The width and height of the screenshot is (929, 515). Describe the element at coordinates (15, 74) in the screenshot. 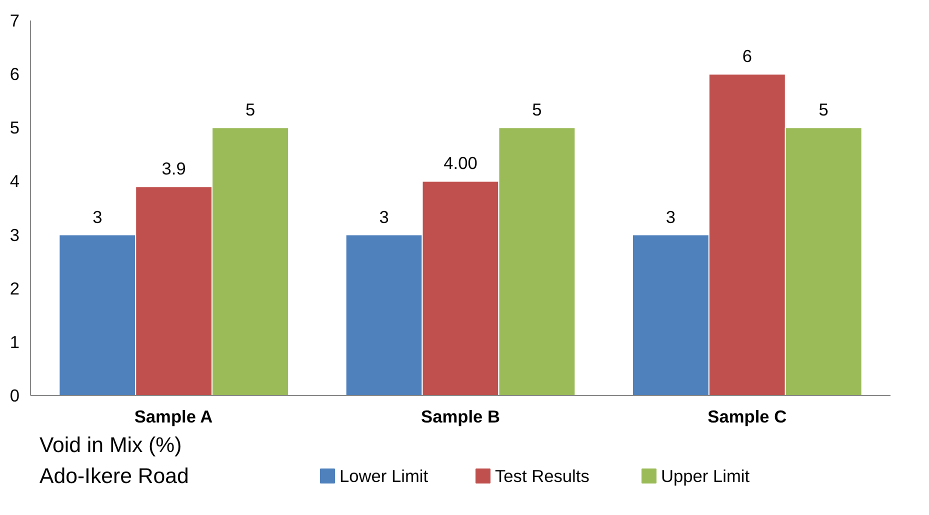

I see `y-tick-label: 6` at that location.